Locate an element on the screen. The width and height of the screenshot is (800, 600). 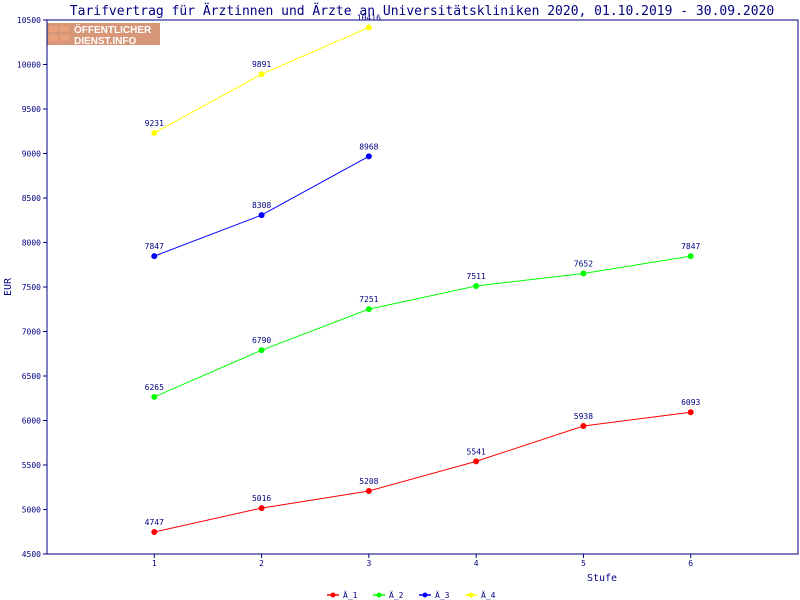
x-axis-label: Stufe is located at coordinates (602, 578).